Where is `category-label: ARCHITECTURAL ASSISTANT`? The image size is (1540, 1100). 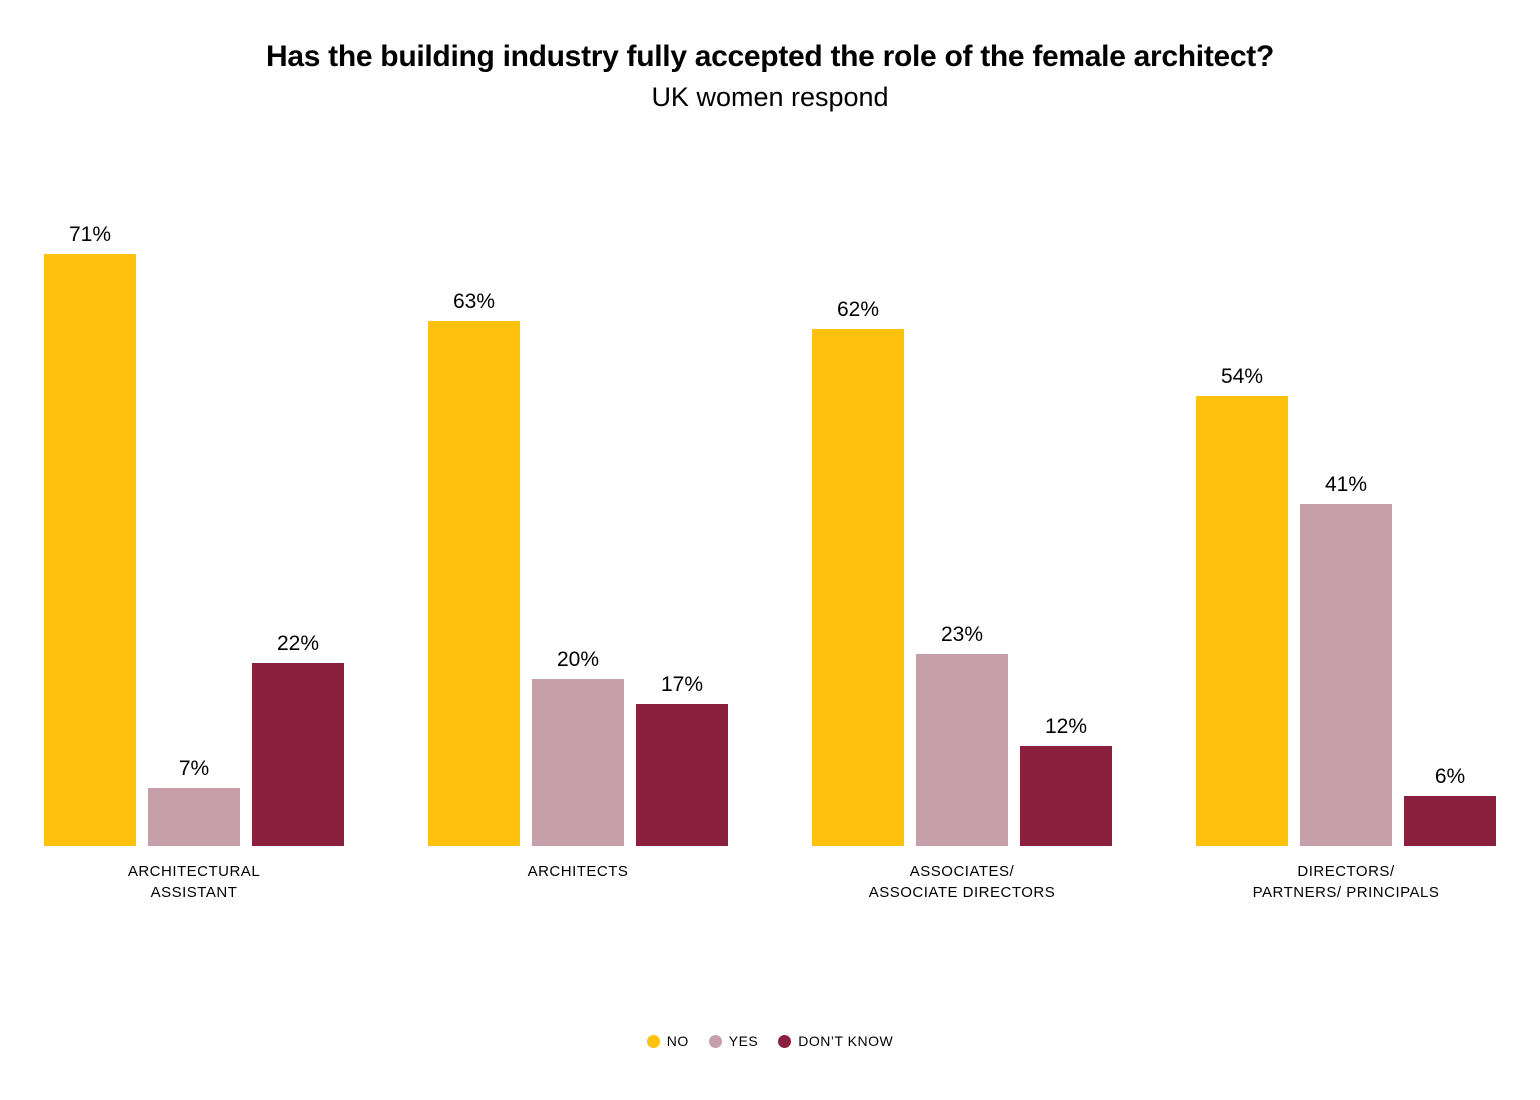 category-label: ARCHITECTURAL ASSISTANT is located at coordinates (194, 882).